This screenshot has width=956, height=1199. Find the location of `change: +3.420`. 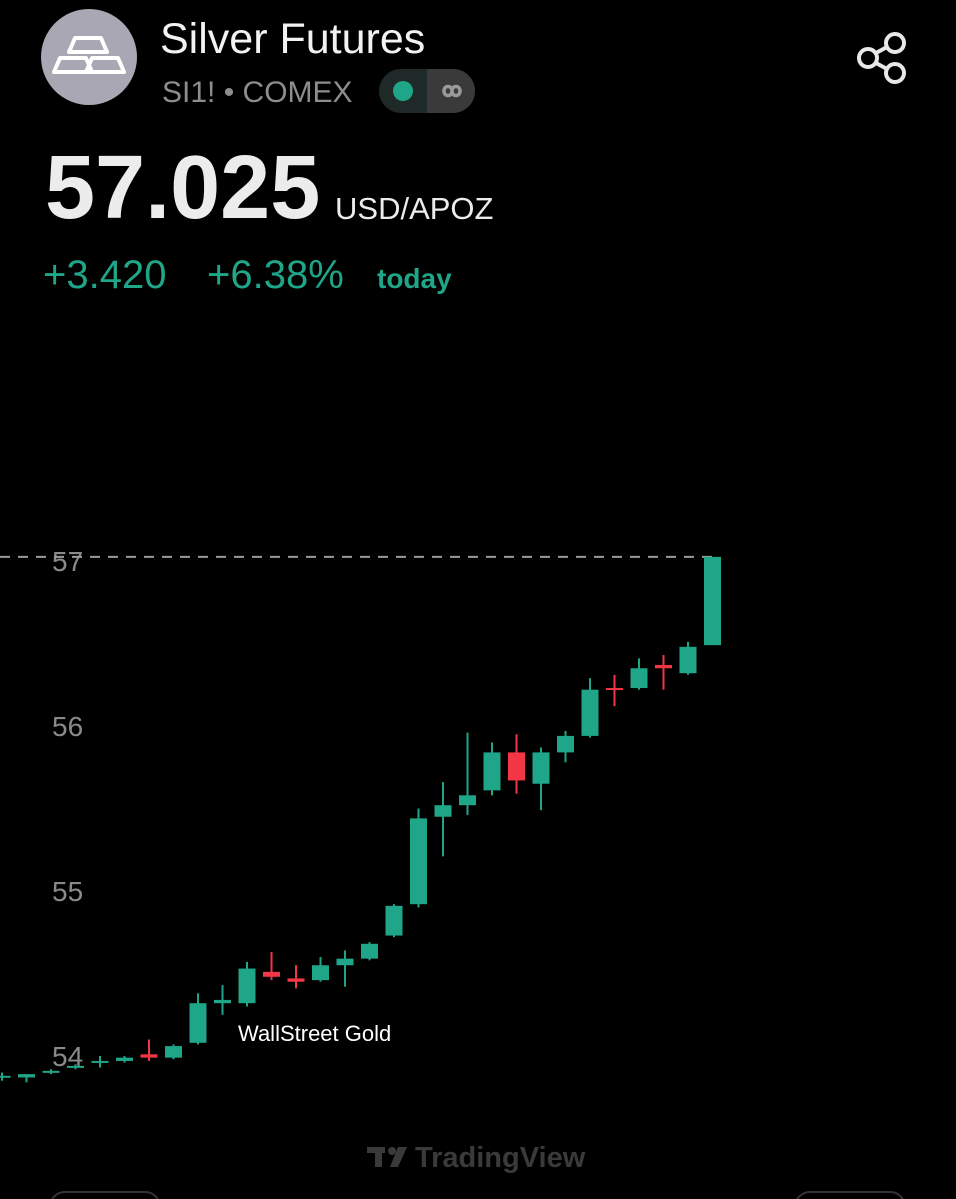

change: +3.420 is located at coordinates (104, 275).